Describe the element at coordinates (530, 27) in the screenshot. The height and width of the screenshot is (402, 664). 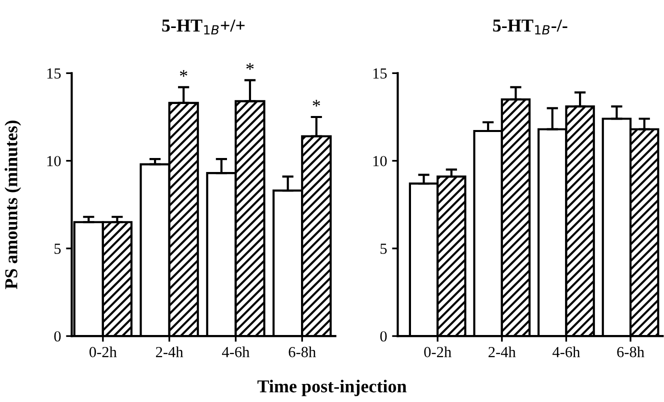
I see `chart-title: 5-HT$_{1B}$-/-` at that location.